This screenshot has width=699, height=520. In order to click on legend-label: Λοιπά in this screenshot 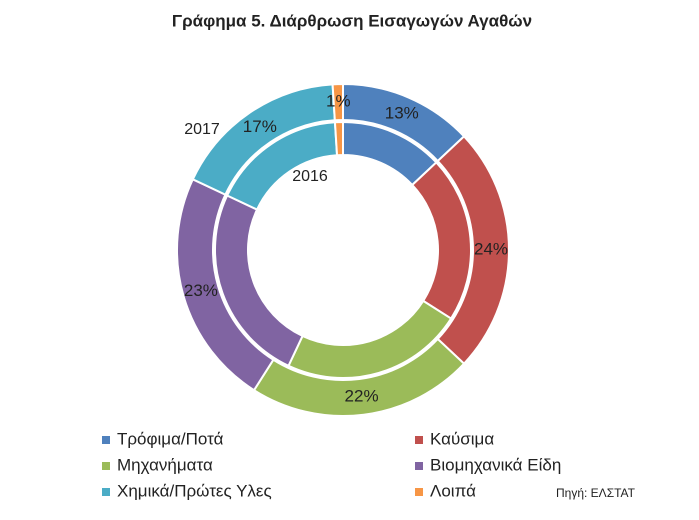, I will do `click(453, 490)`.